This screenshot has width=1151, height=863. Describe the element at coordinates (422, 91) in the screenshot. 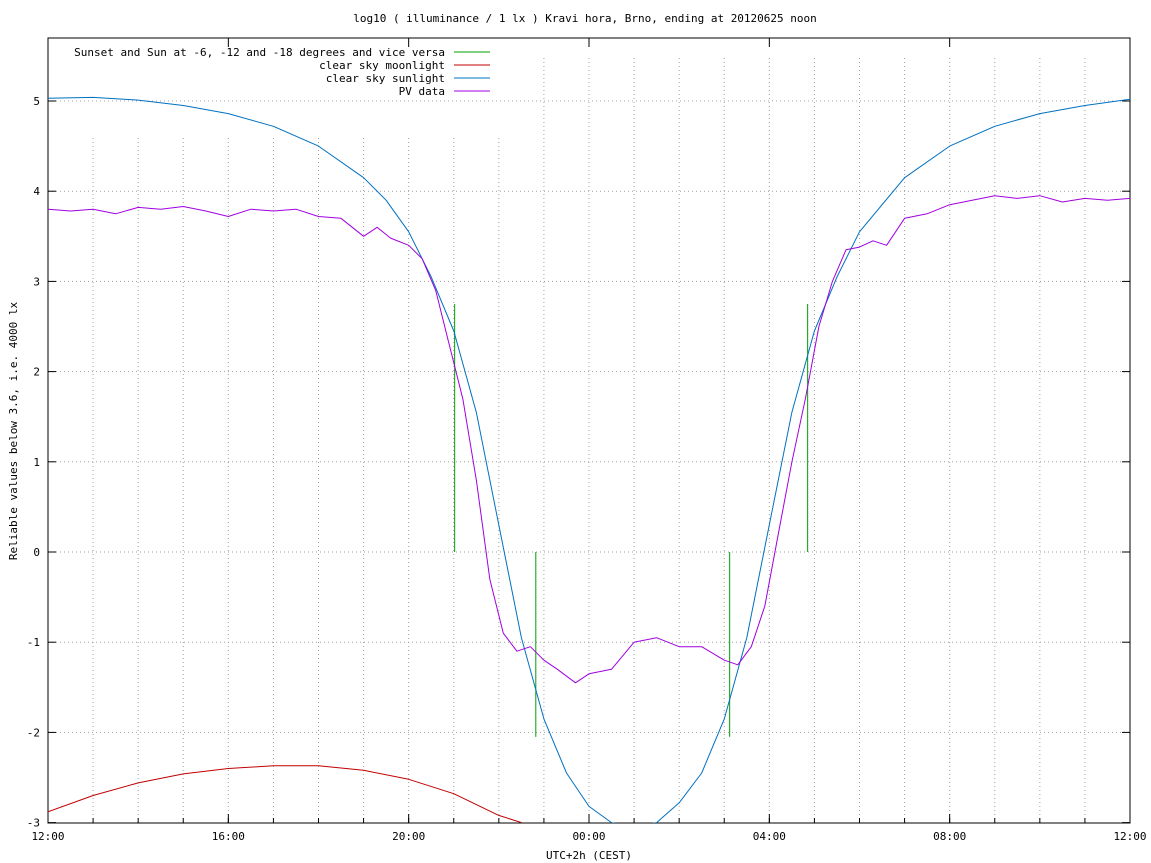

I see `legend-label: PV data` at that location.